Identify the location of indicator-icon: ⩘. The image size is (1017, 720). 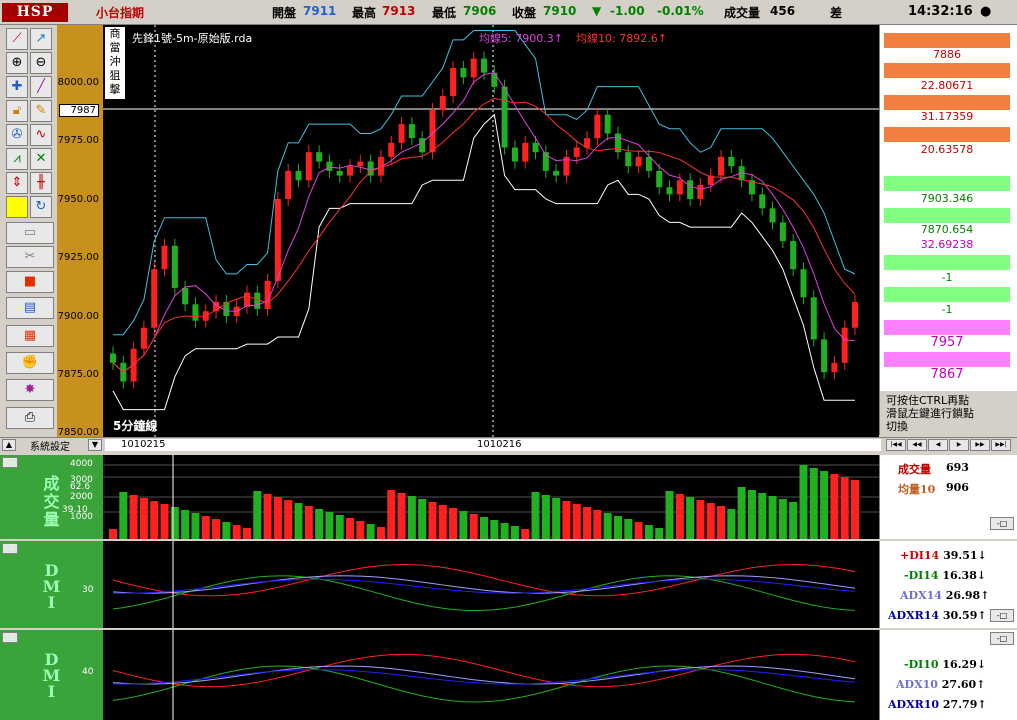
(17, 159).